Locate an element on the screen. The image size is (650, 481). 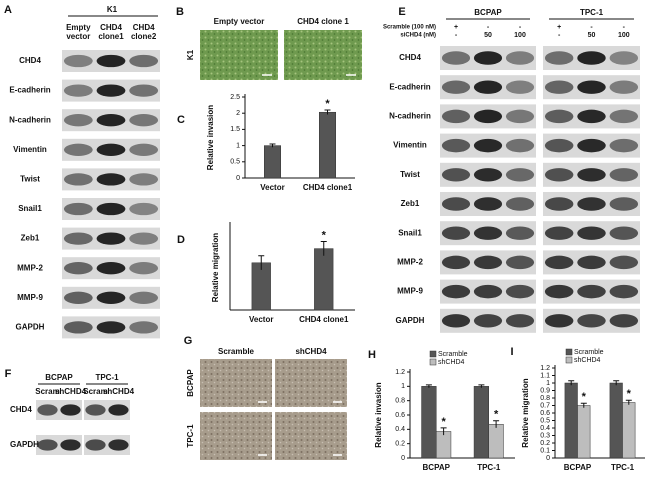
row-label: MMP-2 is located at coordinates (410, 262).